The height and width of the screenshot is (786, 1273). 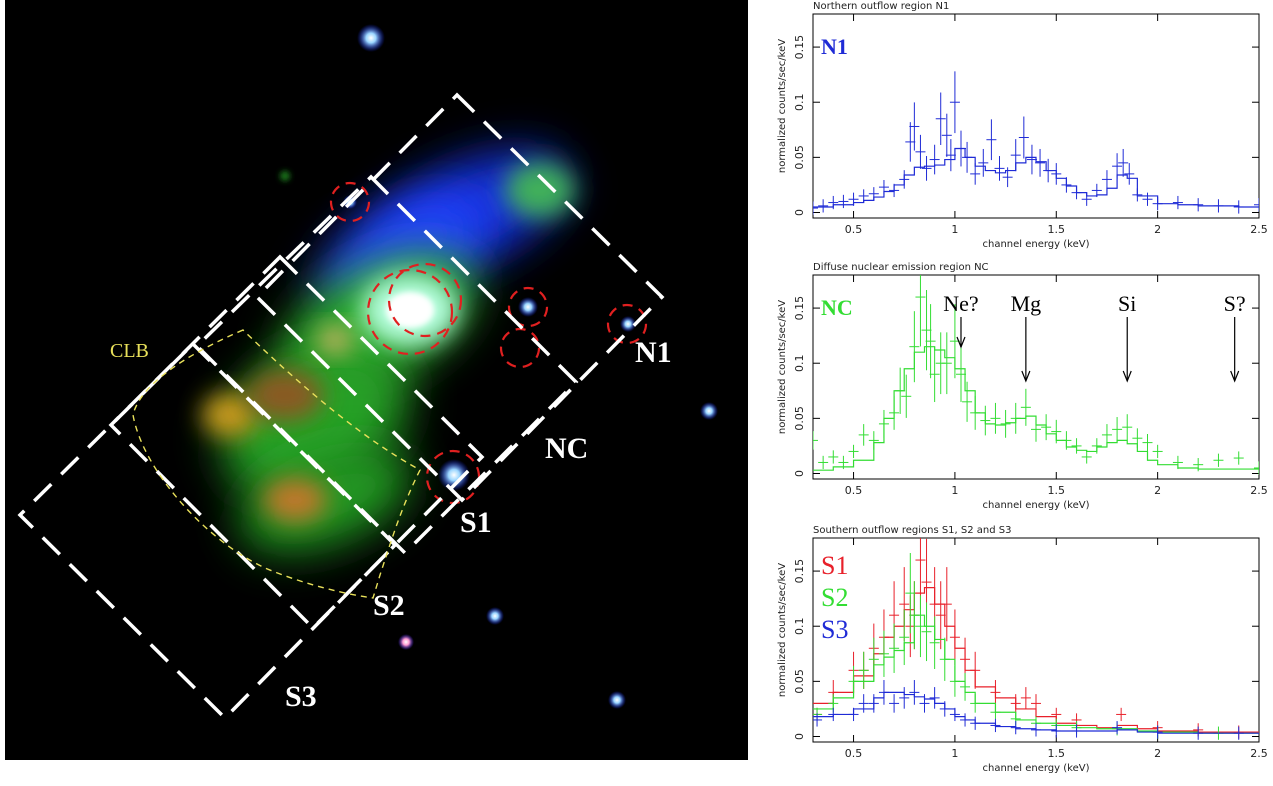 What do you see at coordinates (566, 448) in the screenshot?
I see `label-nc: NC` at bounding box center [566, 448].